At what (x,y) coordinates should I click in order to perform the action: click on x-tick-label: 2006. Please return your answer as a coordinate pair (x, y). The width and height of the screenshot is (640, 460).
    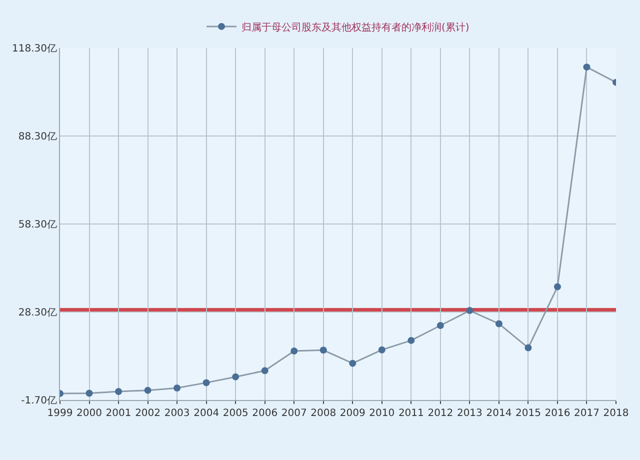
    Looking at the image, I should click on (265, 413).